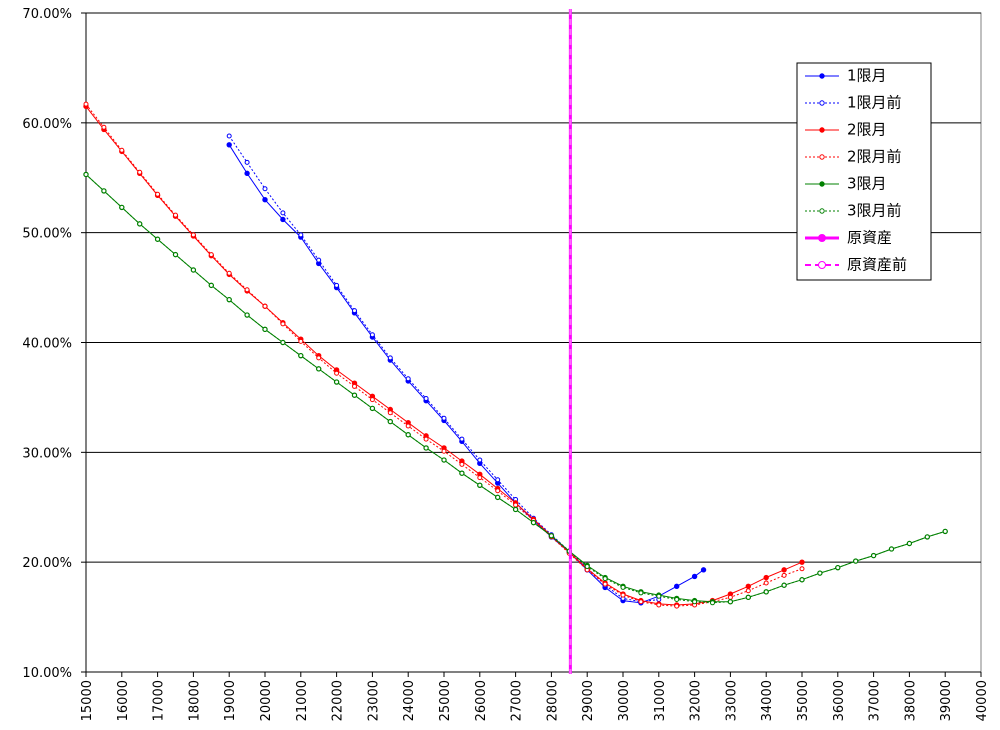  Describe the element at coordinates (159, 700) in the screenshot. I see `x-tick-label: 17000` at that location.